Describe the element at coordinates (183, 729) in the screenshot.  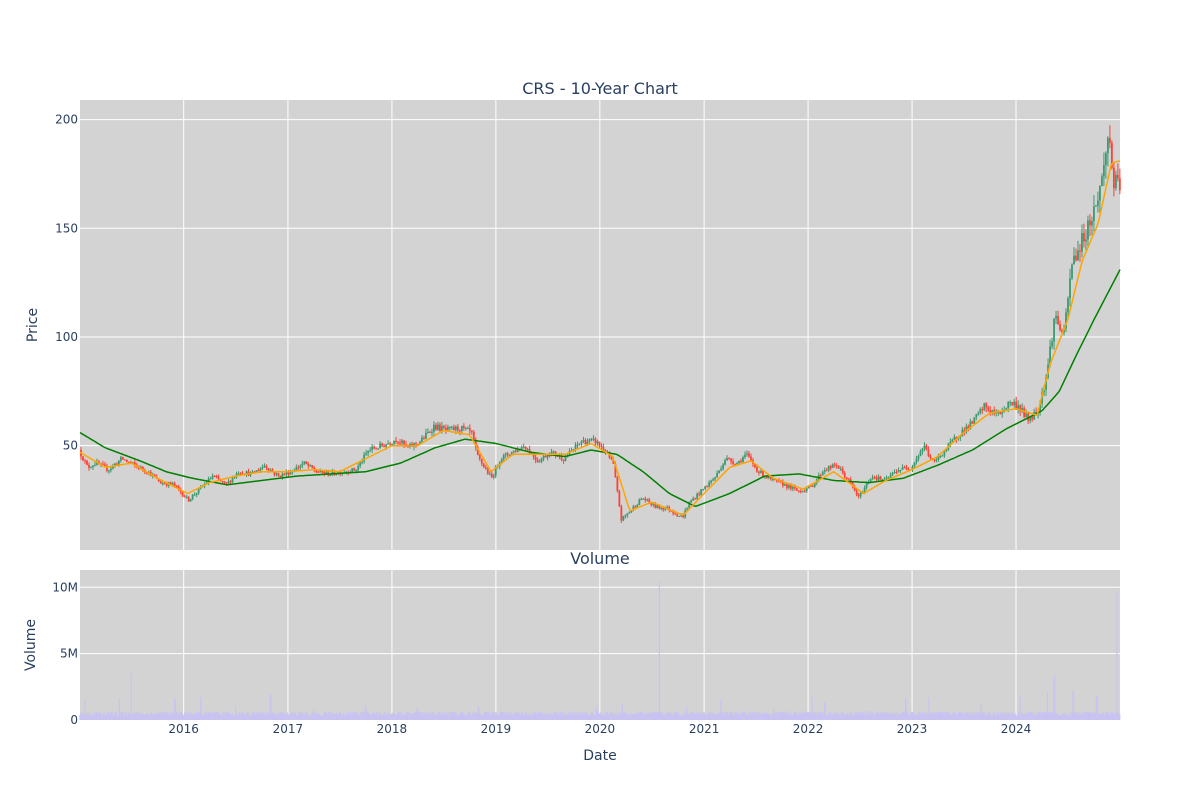
I see `x-tick-label: 2016` at that location.